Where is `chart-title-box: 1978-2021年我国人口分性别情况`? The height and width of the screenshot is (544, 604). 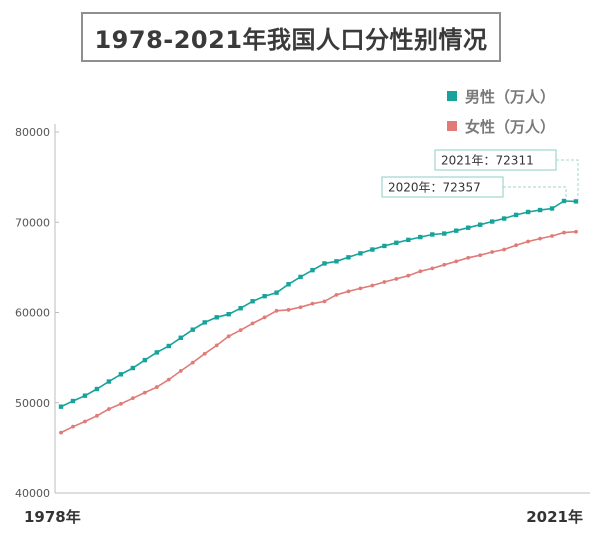 chart-title-box: 1978-2021年我国人口分性别情况 is located at coordinates (291, 37).